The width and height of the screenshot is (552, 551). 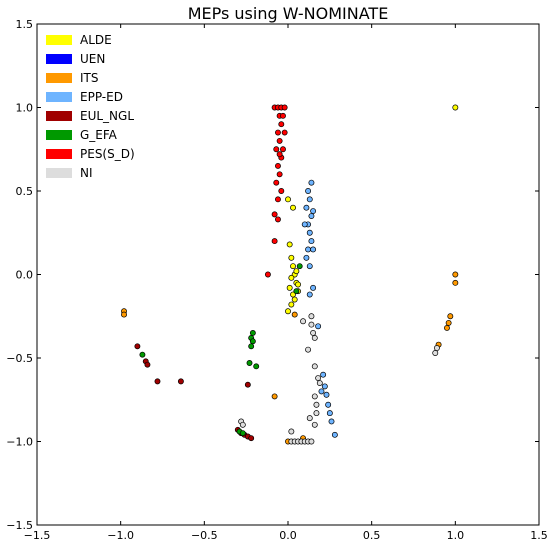 I want to click on y-tick-label: −1.0, so click(x=19, y=442).